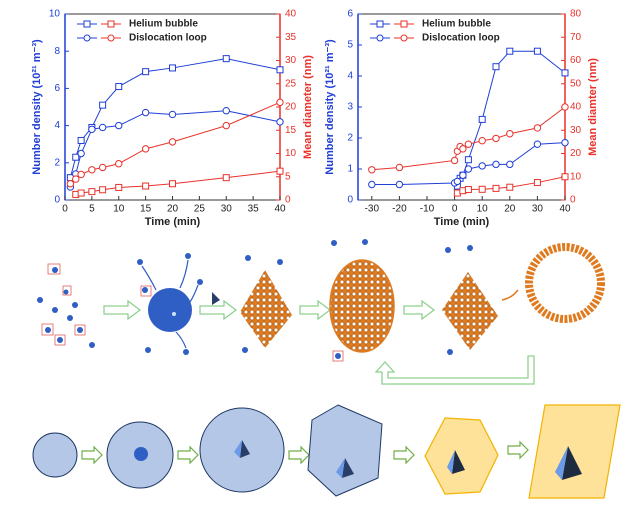  What do you see at coordinates (593, 107) in the screenshot?
I see `y2-axis-label: Mean diamter (nm)` at bounding box center [593, 107].